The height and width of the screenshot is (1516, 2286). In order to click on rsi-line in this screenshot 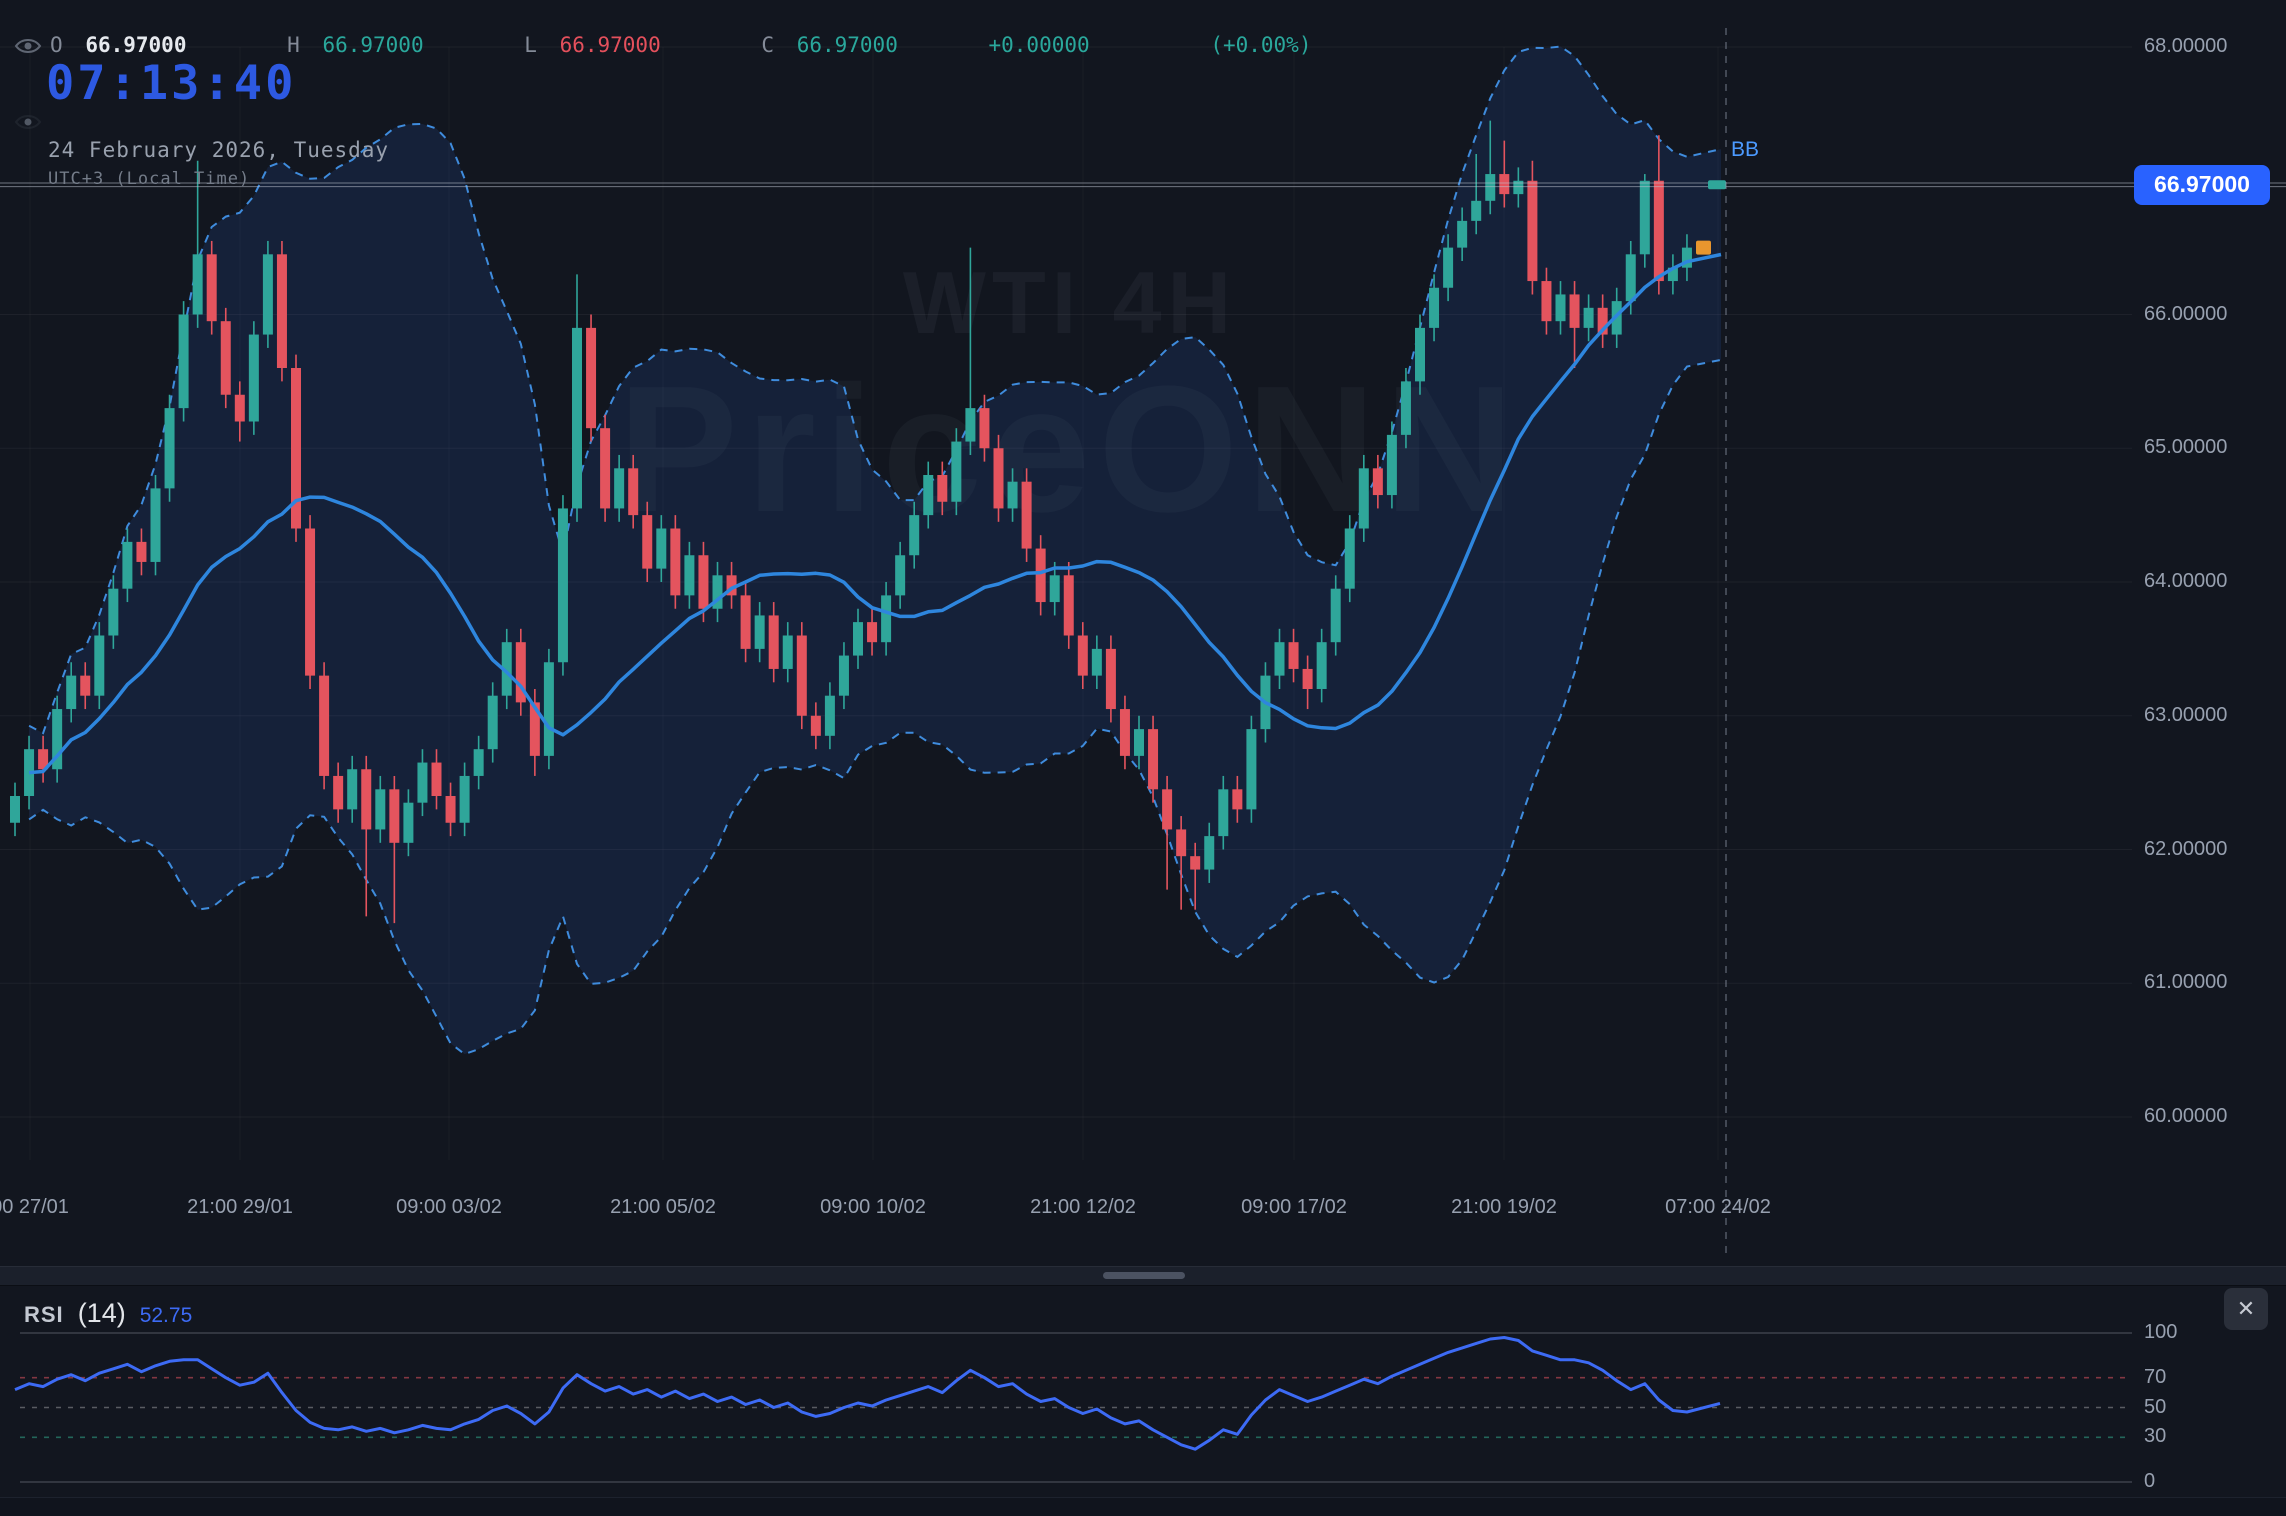, I will do `click(867, 1393)`.